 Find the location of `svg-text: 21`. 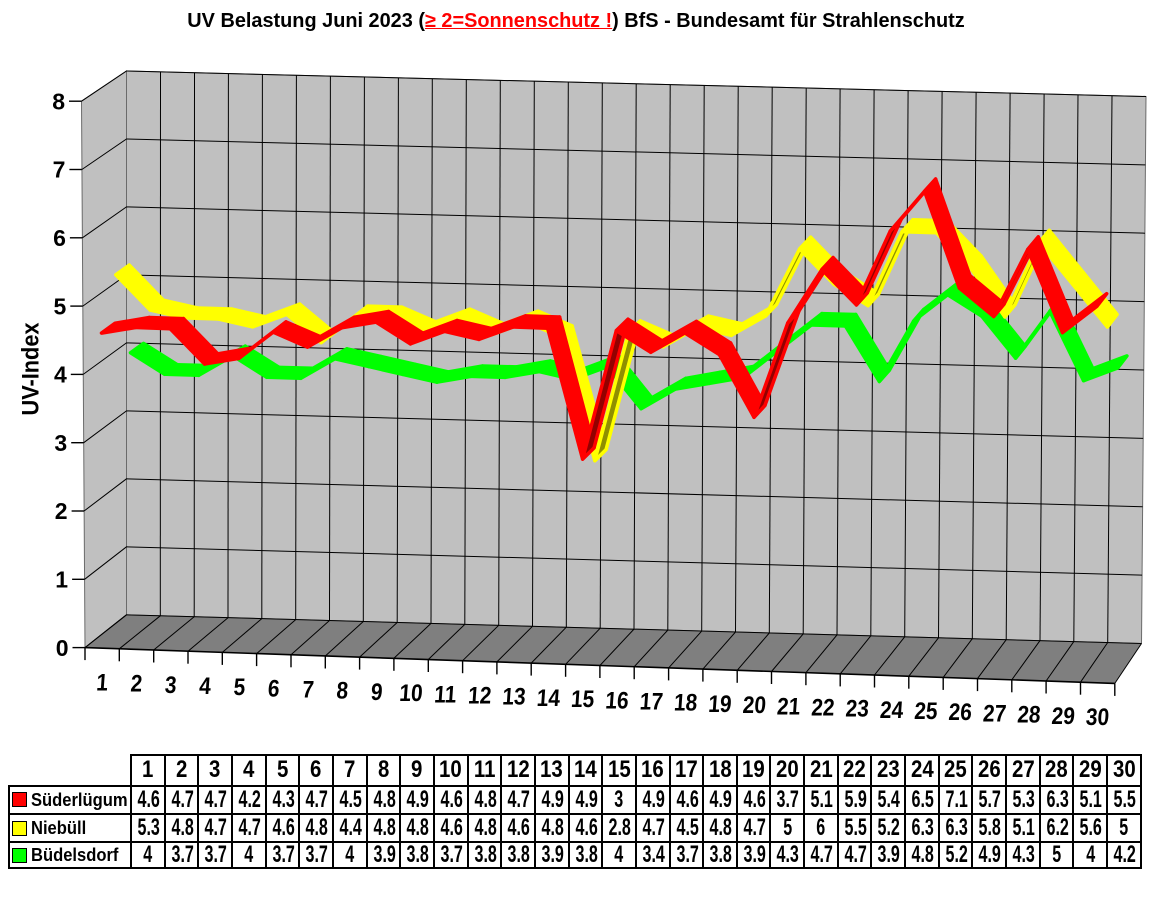

svg-text: 21 is located at coordinates (788, 706).